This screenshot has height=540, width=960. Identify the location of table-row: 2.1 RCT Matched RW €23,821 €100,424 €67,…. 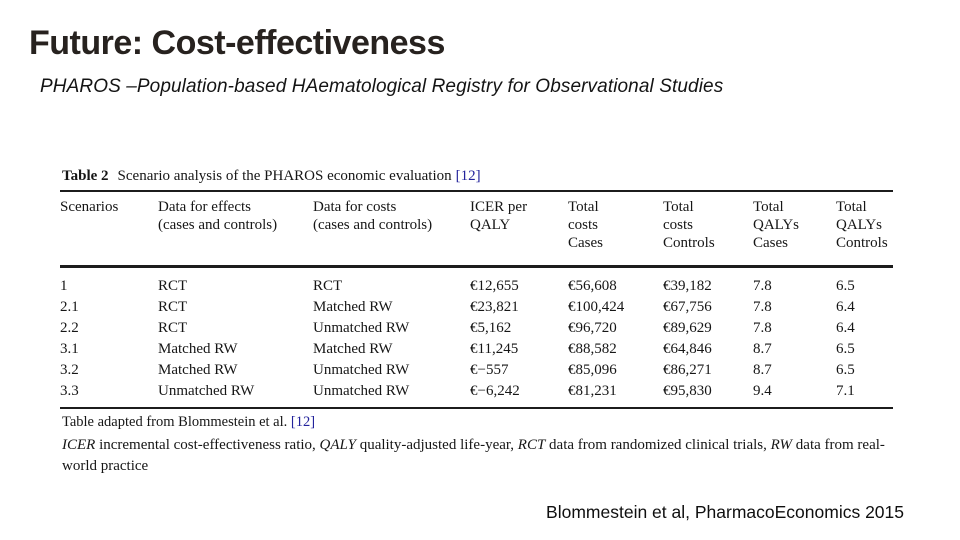
(476, 307).